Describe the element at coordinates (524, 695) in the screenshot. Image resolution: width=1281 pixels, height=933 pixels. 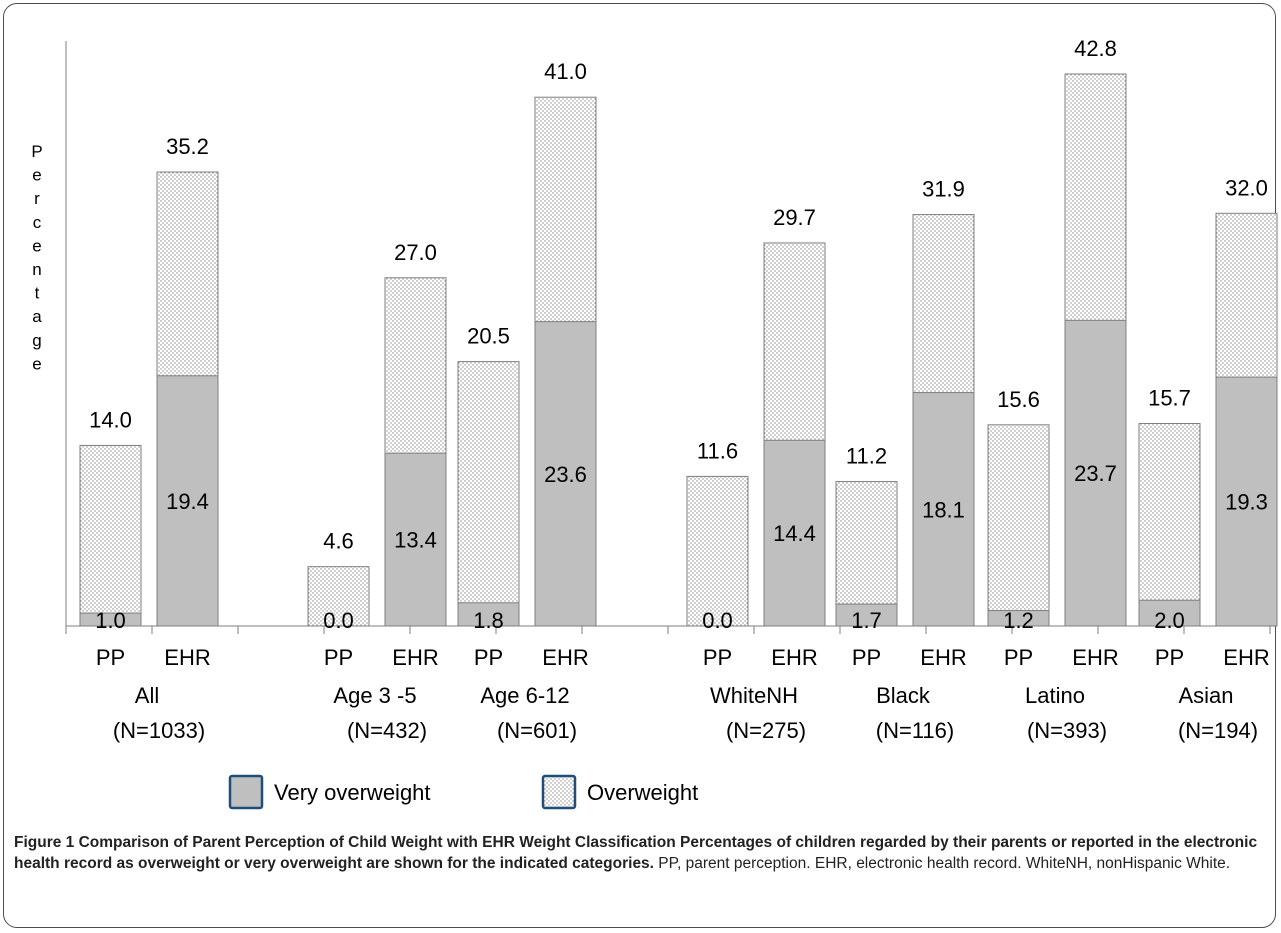
I see `group-label: Age 6-12` at that location.